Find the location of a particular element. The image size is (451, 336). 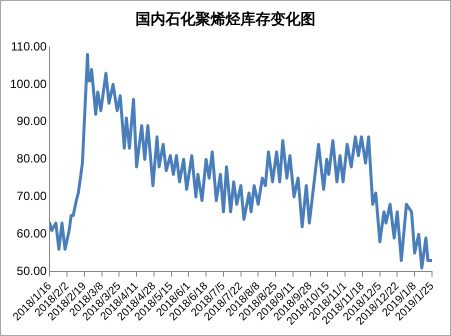

y-tick-label: 60.00 is located at coordinates (32, 233).